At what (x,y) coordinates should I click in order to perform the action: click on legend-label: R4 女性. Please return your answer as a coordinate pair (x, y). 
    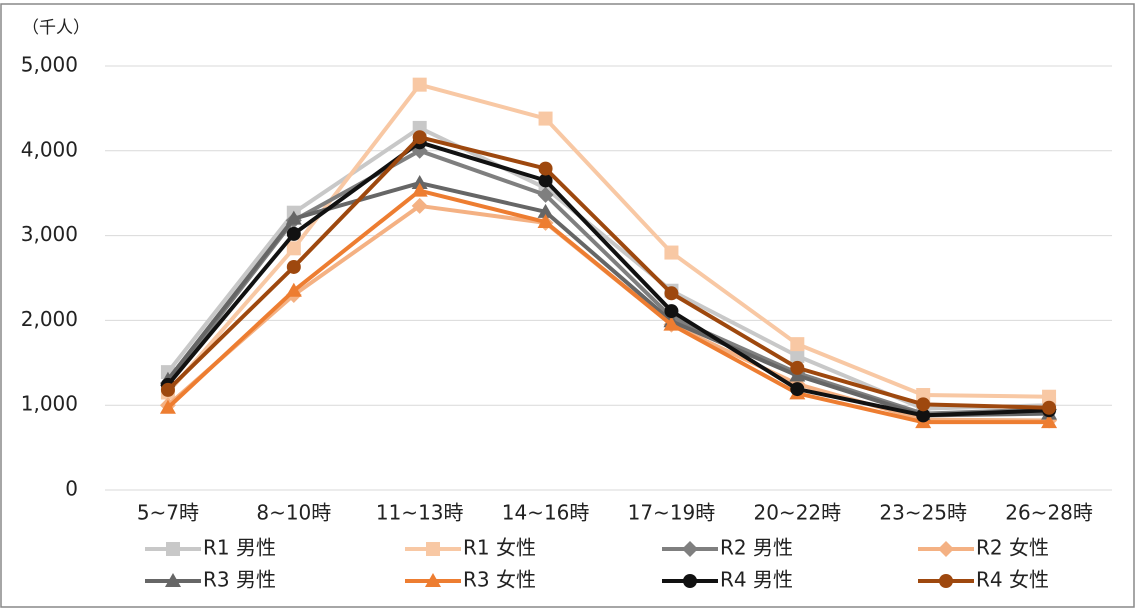
    Looking at the image, I should click on (1012, 580).